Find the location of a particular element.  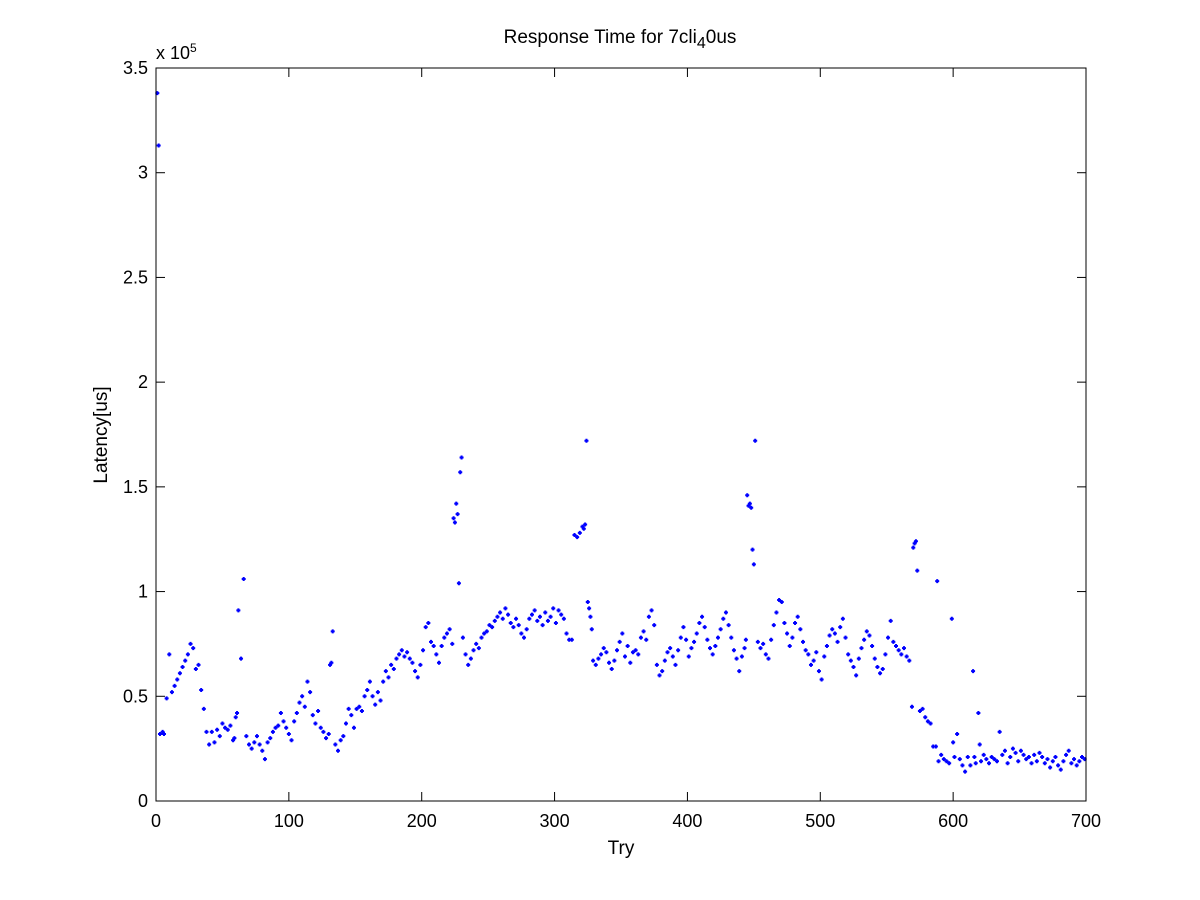

chart-title-subscript: 4 is located at coordinates (701, 43).